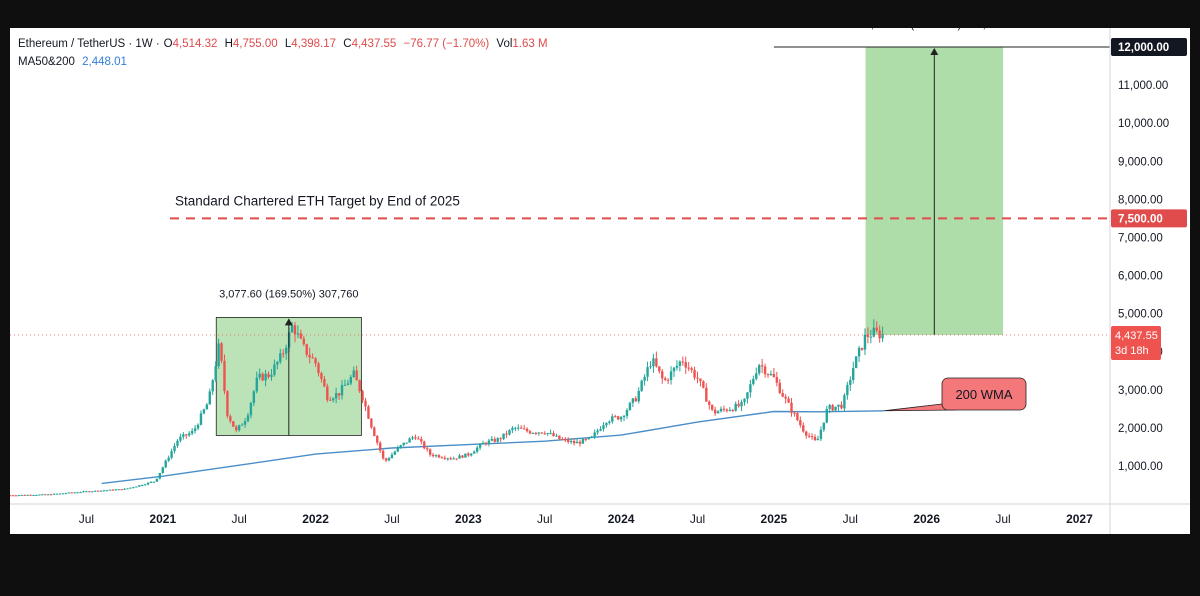 The image size is (1200, 596). I want to click on low-value: 4,398.17, so click(314, 44).